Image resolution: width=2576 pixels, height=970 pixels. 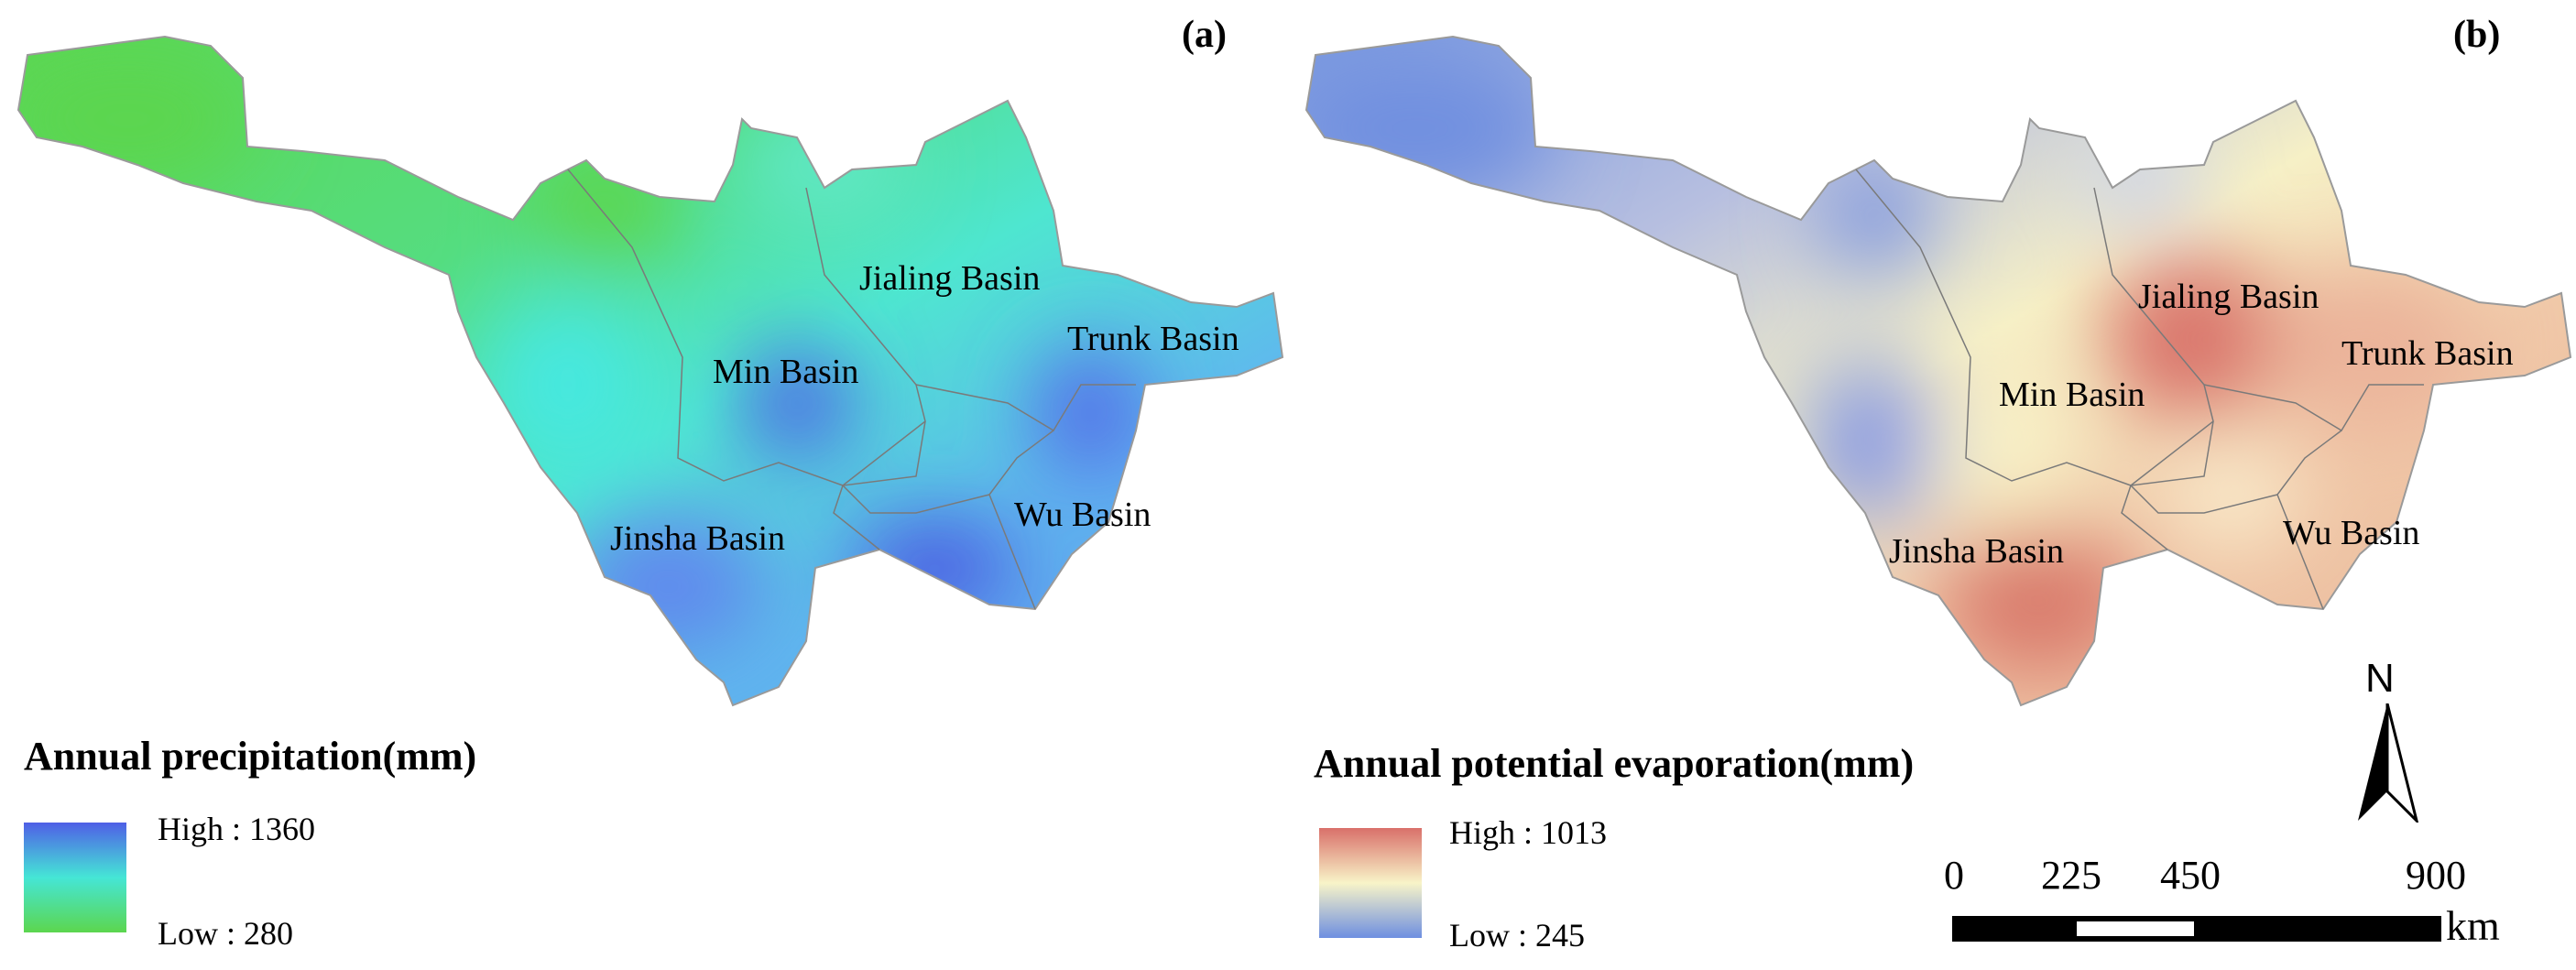 What do you see at coordinates (2389, 763) in the screenshot?
I see `north-arrow-icon` at bounding box center [2389, 763].